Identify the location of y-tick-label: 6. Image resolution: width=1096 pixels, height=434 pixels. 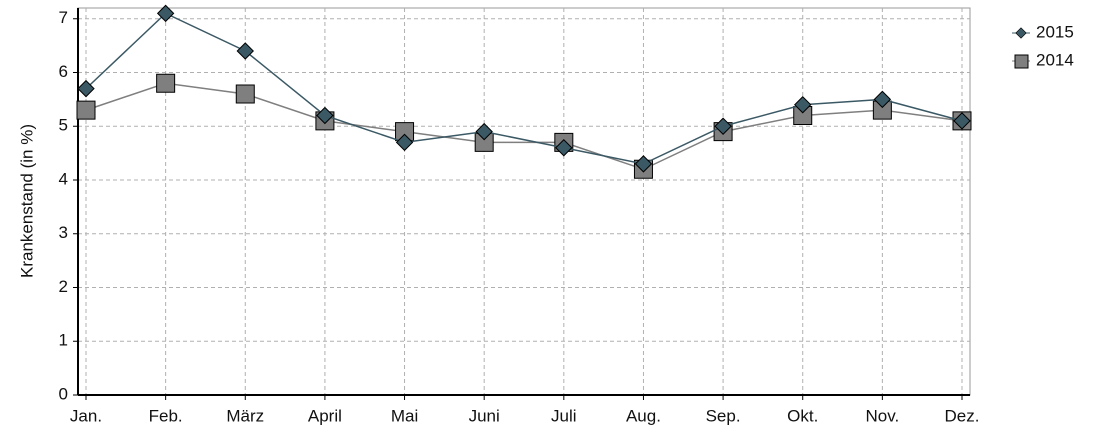
(63, 71).